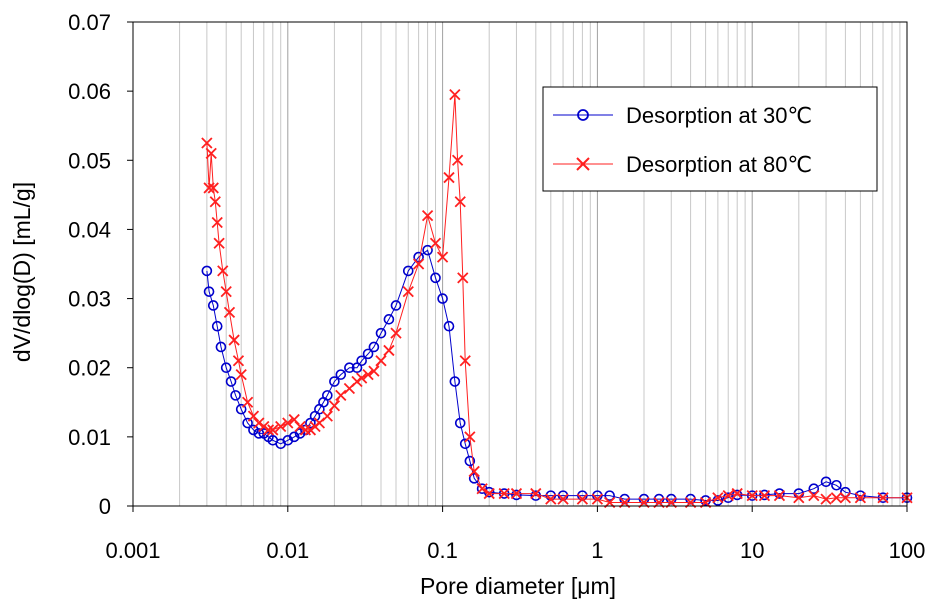  I want to click on legend-label-series-2: Desorption at 80℃, so click(719, 164).